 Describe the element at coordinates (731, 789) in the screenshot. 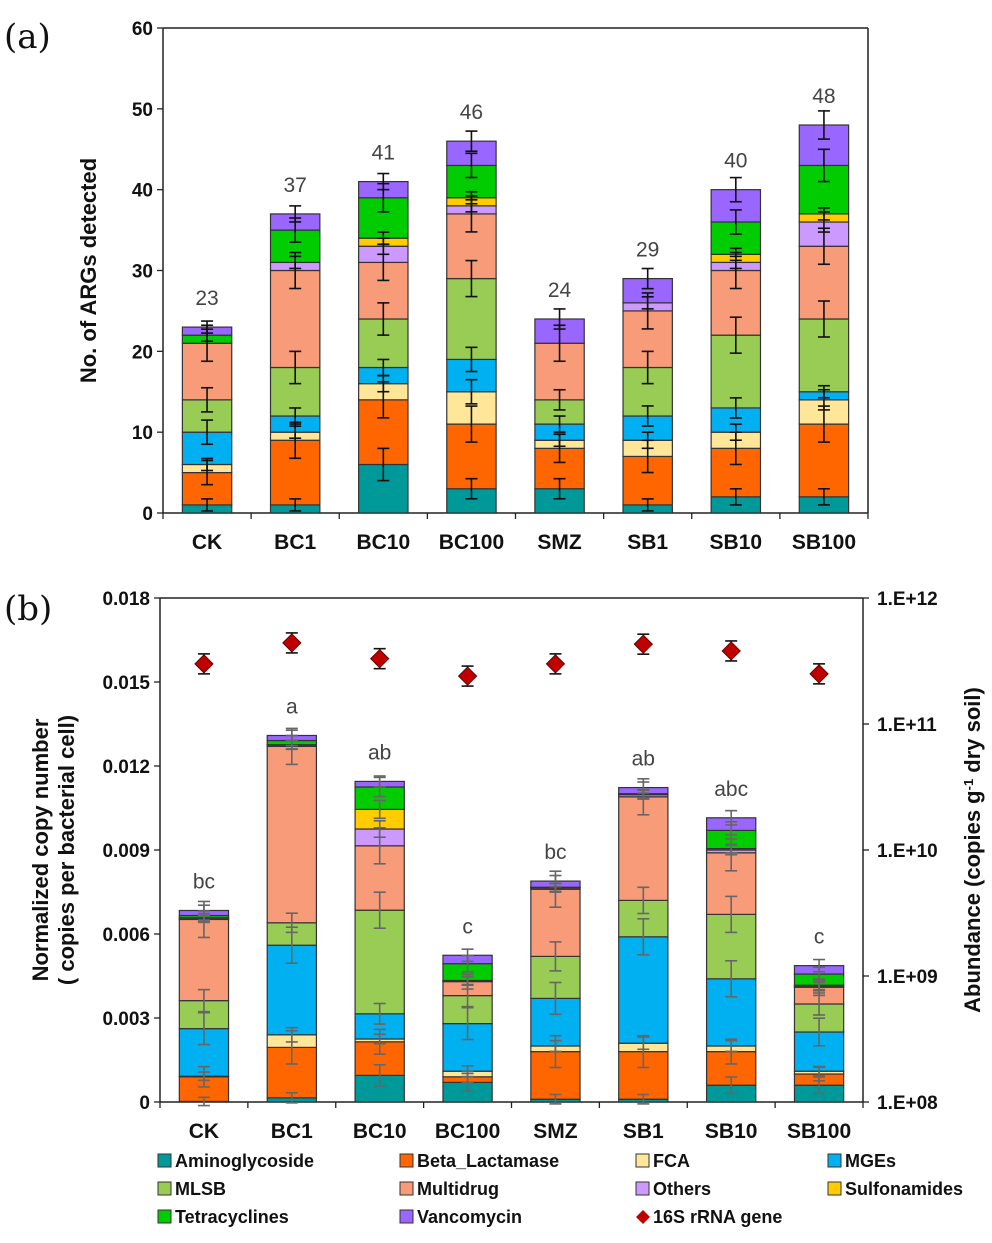

I see `significance-label: abc` at that location.